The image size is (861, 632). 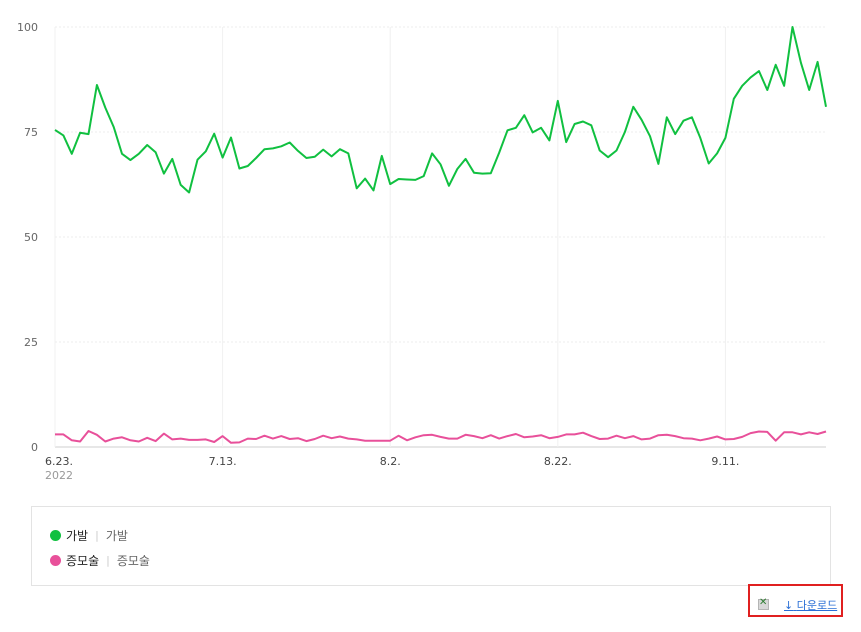 What do you see at coordinates (31, 132) in the screenshot?
I see `y-tick-label: 75` at bounding box center [31, 132].